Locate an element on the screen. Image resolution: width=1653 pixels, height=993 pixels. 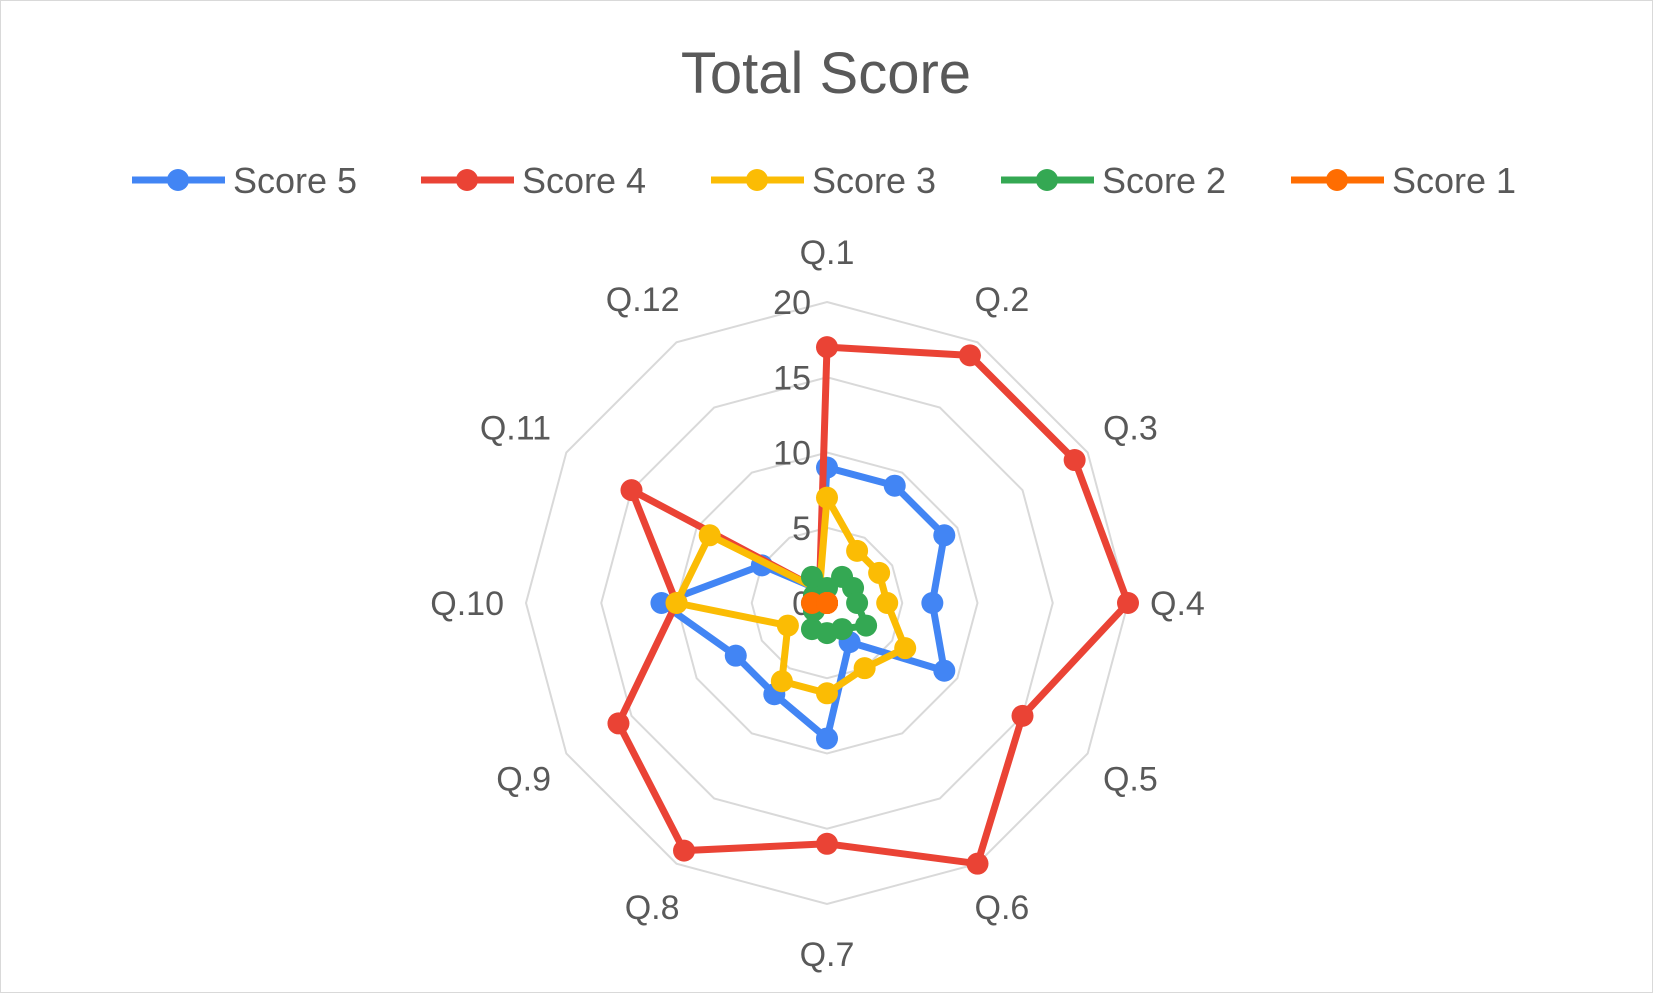
tick-label: 15 is located at coordinates (792, 378).